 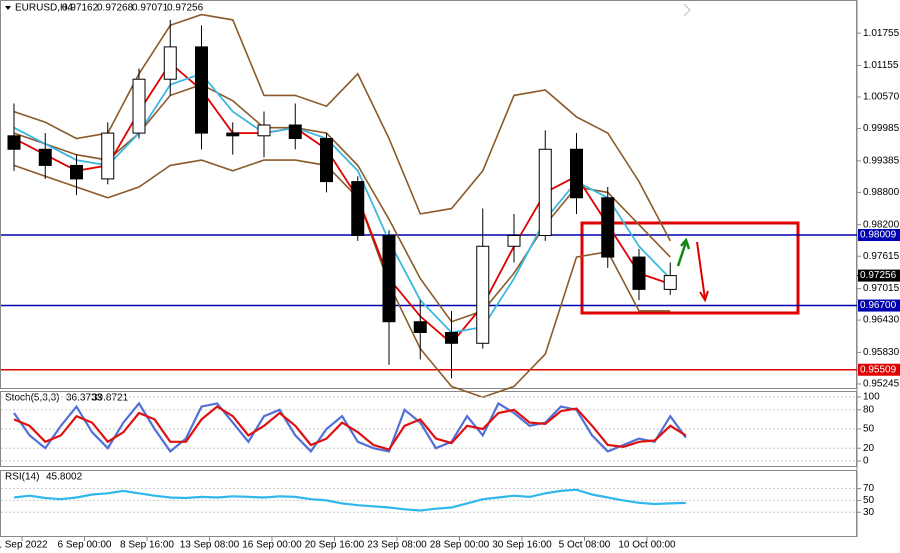 What do you see at coordinates (185, 8) in the screenshot?
I see `bar-close: 0.97256` at bounding box center [185, 8].